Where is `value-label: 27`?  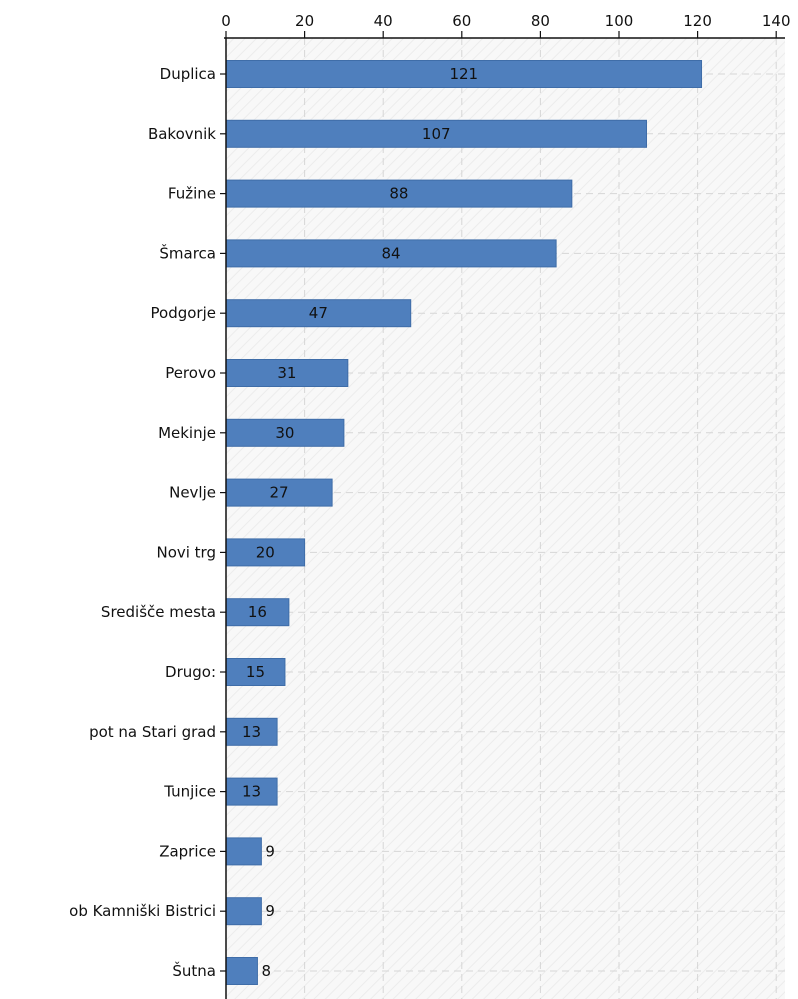
value-label: 27 is located at coordinates (279, 493).